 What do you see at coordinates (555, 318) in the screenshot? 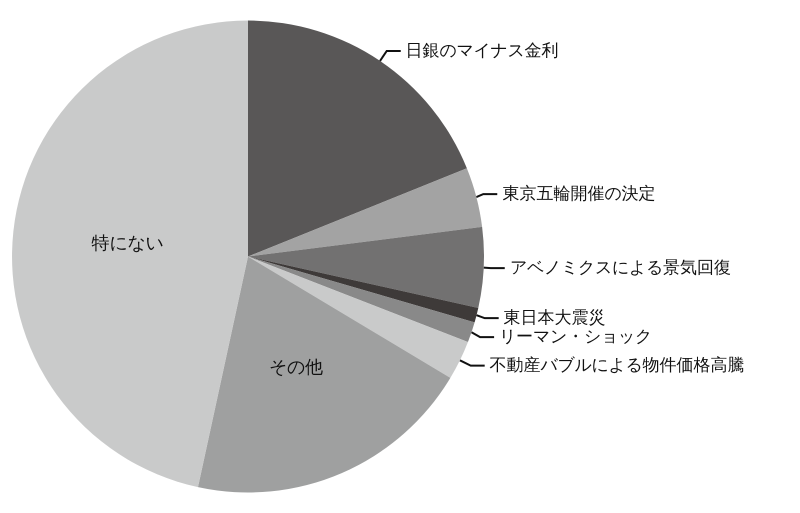
I see `slice-label: 東日本大震災` at bounding box center [555, 318].